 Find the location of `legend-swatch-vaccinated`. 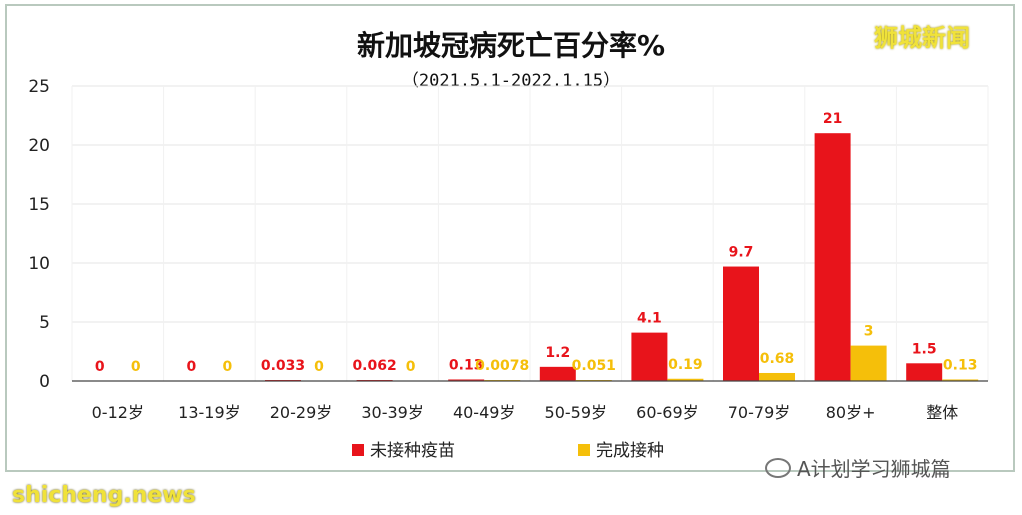

legend-swatch-vaccinated is located at coordinates (584, 450).